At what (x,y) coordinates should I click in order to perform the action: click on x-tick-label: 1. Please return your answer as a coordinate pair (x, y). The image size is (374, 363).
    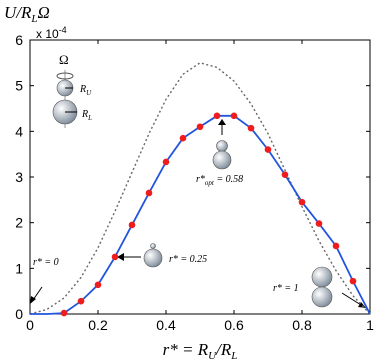
    Looking at the image, I should click on (370, 325).